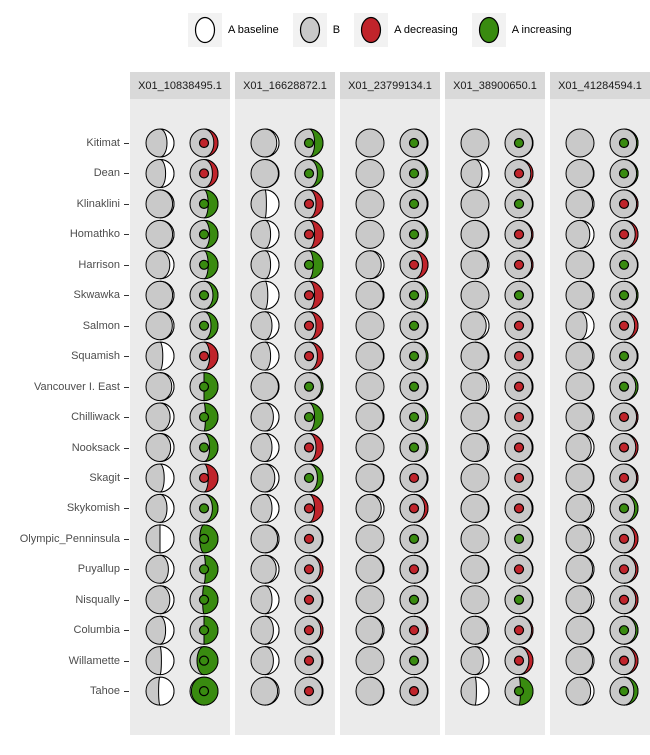 The width and height of the screenshot is (650, 755). Describe the element at coordinates (495, 85) in the screenshot. I see `panel-strip: X01_38900650.1` at that location.